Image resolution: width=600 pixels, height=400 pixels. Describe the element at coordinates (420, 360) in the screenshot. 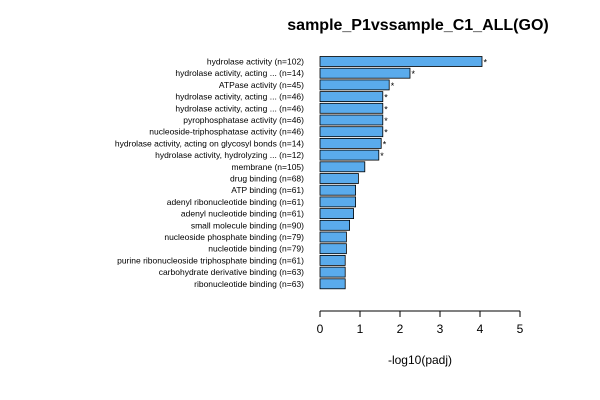

I see `x-axis-title: -log10(padj)` at that location.